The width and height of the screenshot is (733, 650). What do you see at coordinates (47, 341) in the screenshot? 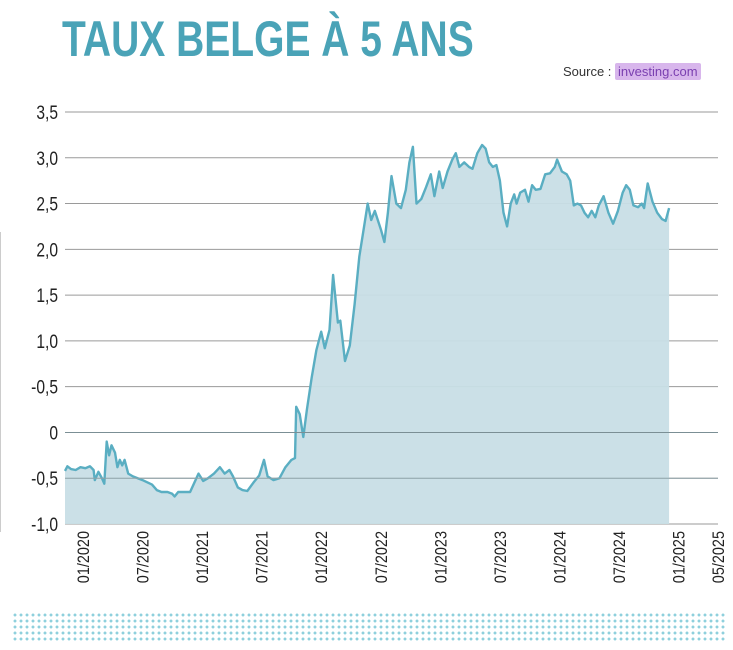
I see `y-tick-label: 1,0` at bounding box center [47, 341].